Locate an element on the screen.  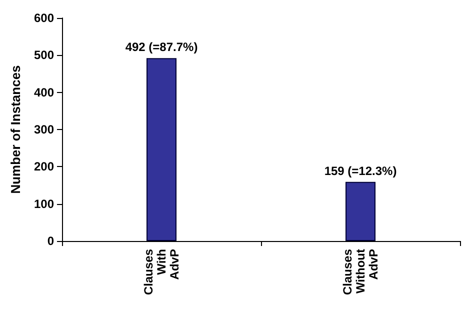
x-tick-label: Clauses Without AdvP is located at coordinates (360, 272).